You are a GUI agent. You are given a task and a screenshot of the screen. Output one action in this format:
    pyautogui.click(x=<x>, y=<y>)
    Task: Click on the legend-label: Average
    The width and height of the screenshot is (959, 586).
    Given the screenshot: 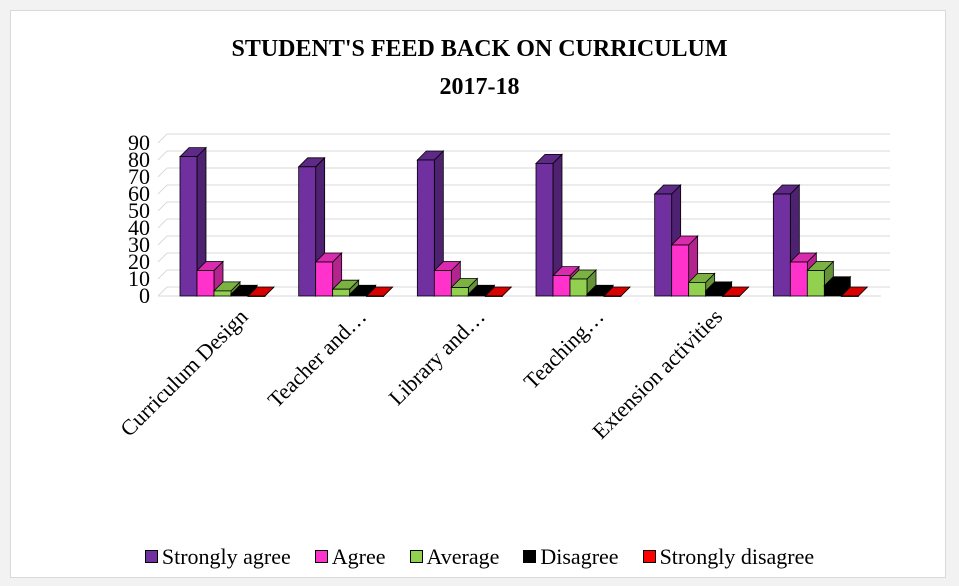 What is the action you would take?
    pyautogui.click(x=463, y=556)
    